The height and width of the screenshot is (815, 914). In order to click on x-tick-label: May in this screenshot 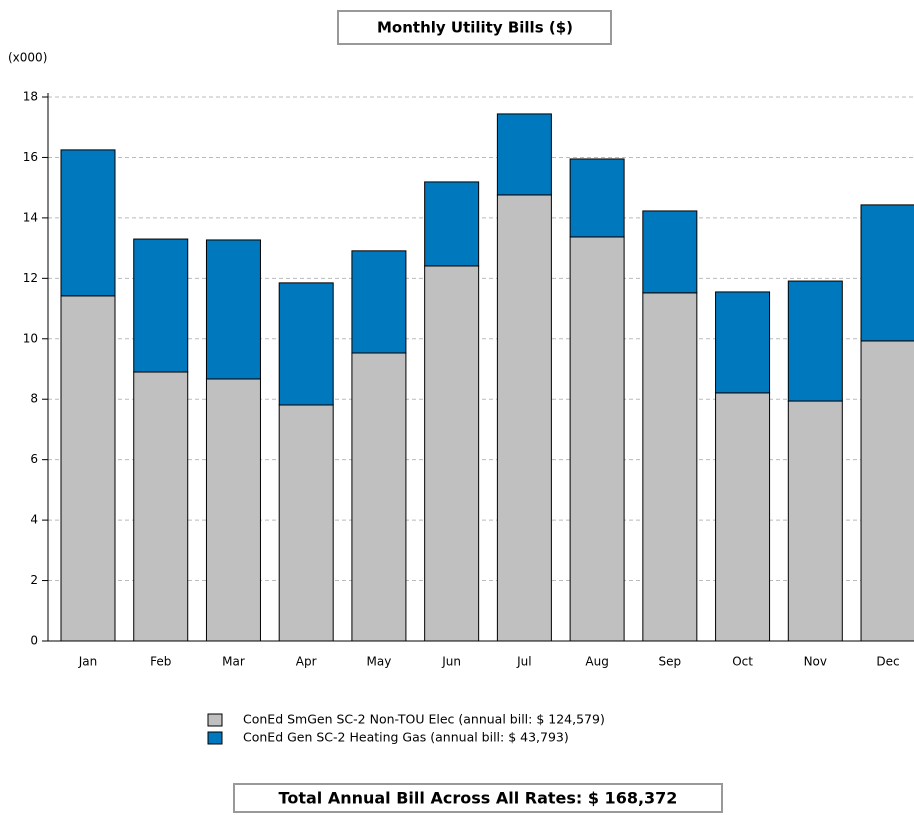, I will do `click(379, 662)`.